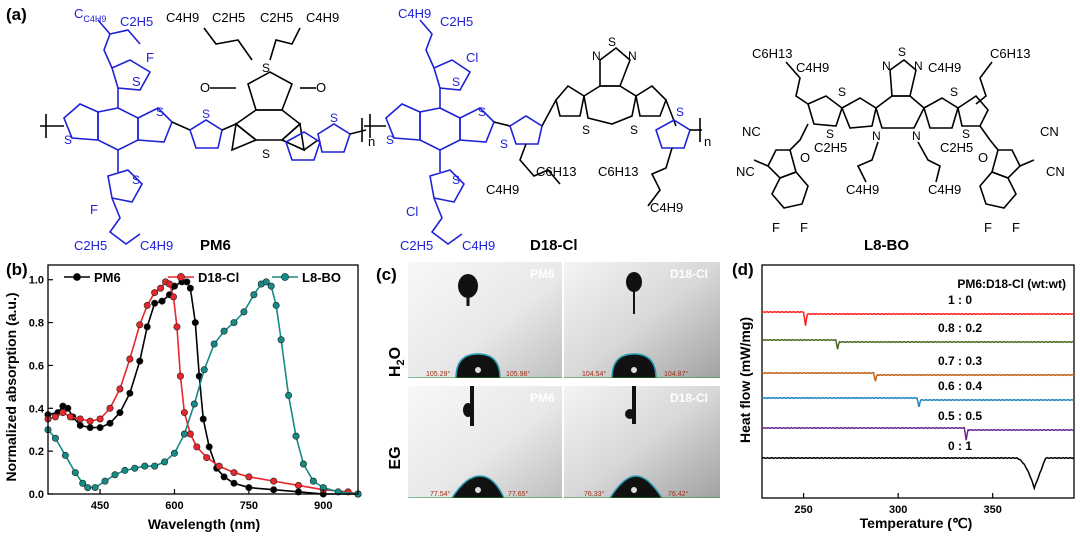 Image resolution: width=1080 pixels, height=542 pixels. What do you see at coordinates (90, 15) in the screenshot?
I see `svg-text: CC4H9` at bounding box center [90, 15].